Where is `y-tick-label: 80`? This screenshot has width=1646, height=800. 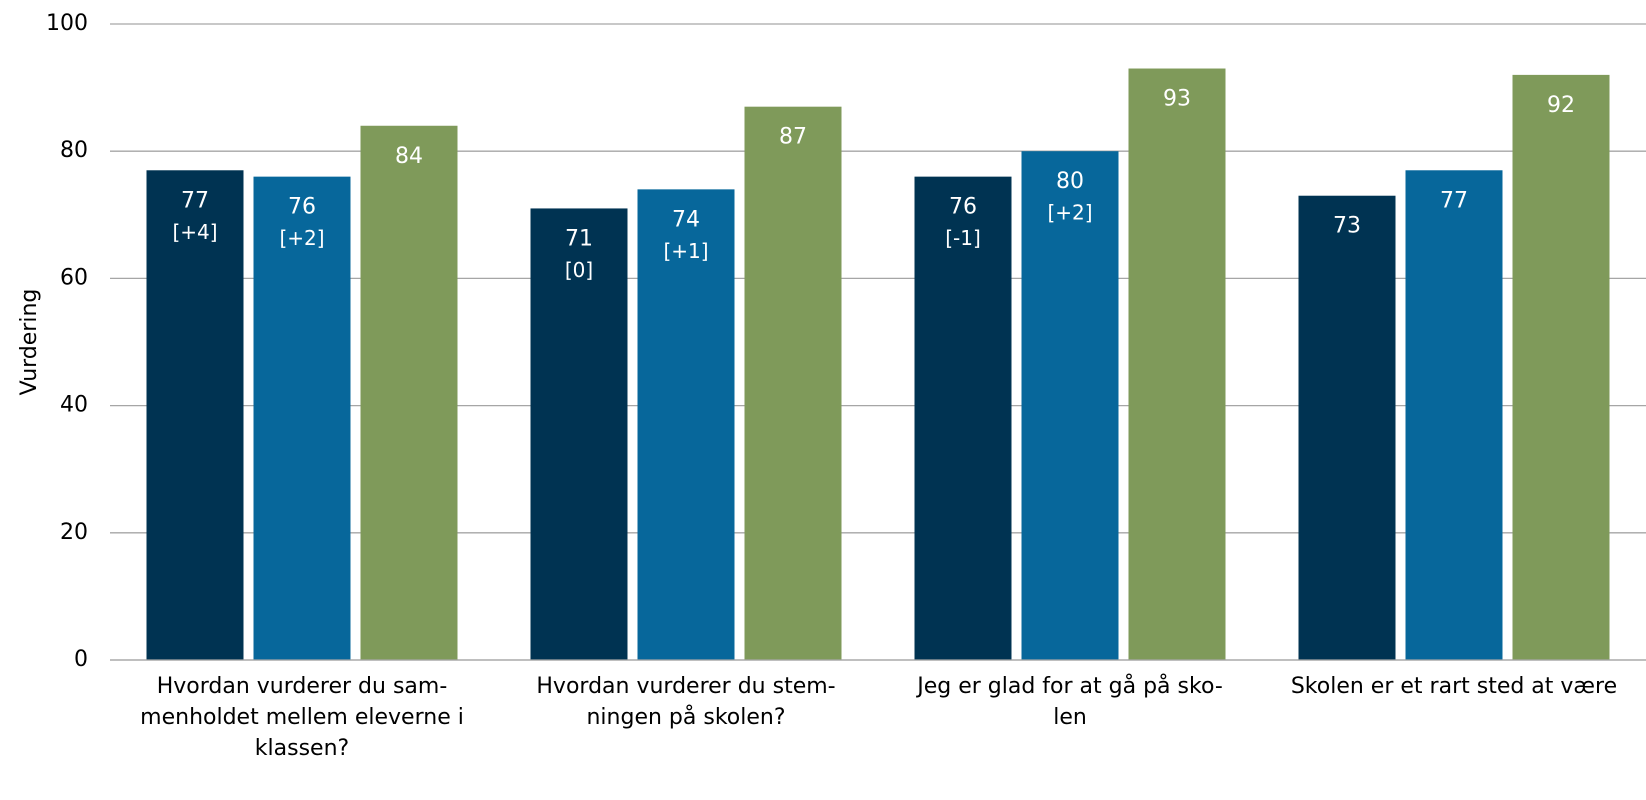 y-tick-label: 80 is located at coordinates (74, 150).